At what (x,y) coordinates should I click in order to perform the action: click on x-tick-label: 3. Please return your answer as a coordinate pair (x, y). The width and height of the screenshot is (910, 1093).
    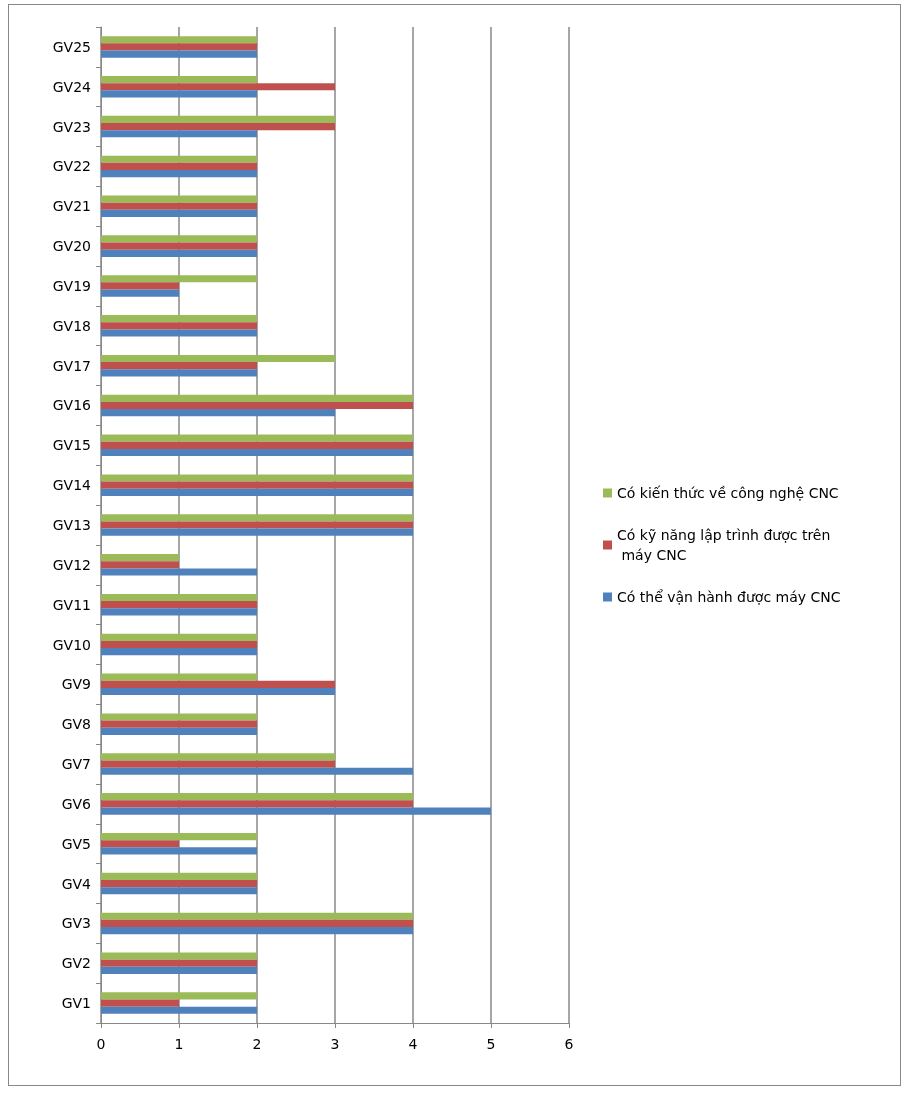
    Looking at the image, I should click on (335, 1044).